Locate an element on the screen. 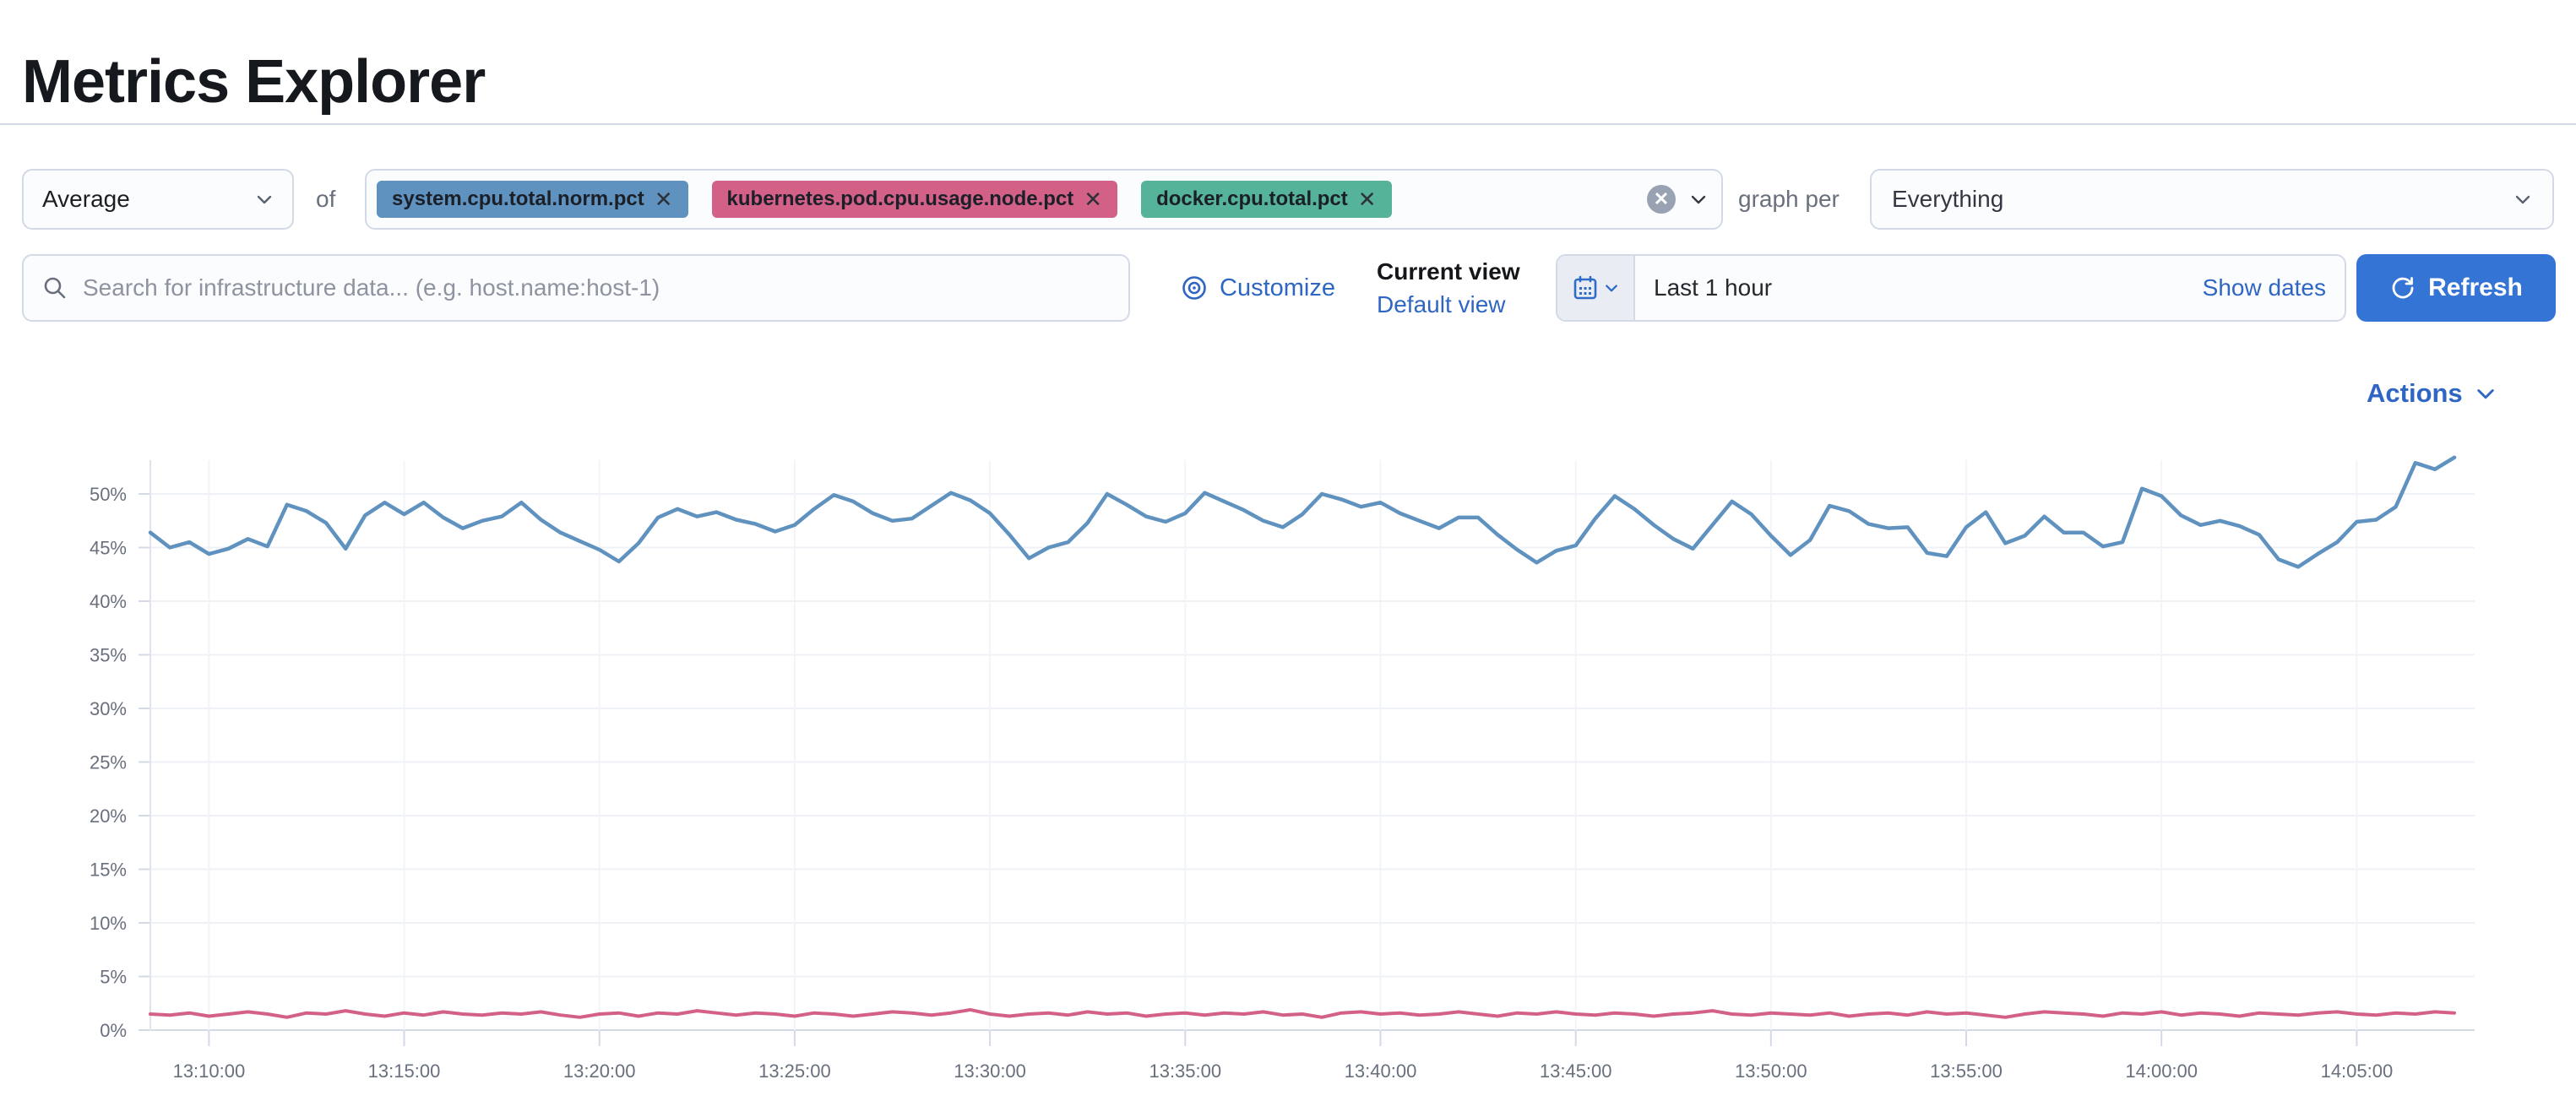  default-view-link: Default view is located at coordinates (1441, 304).